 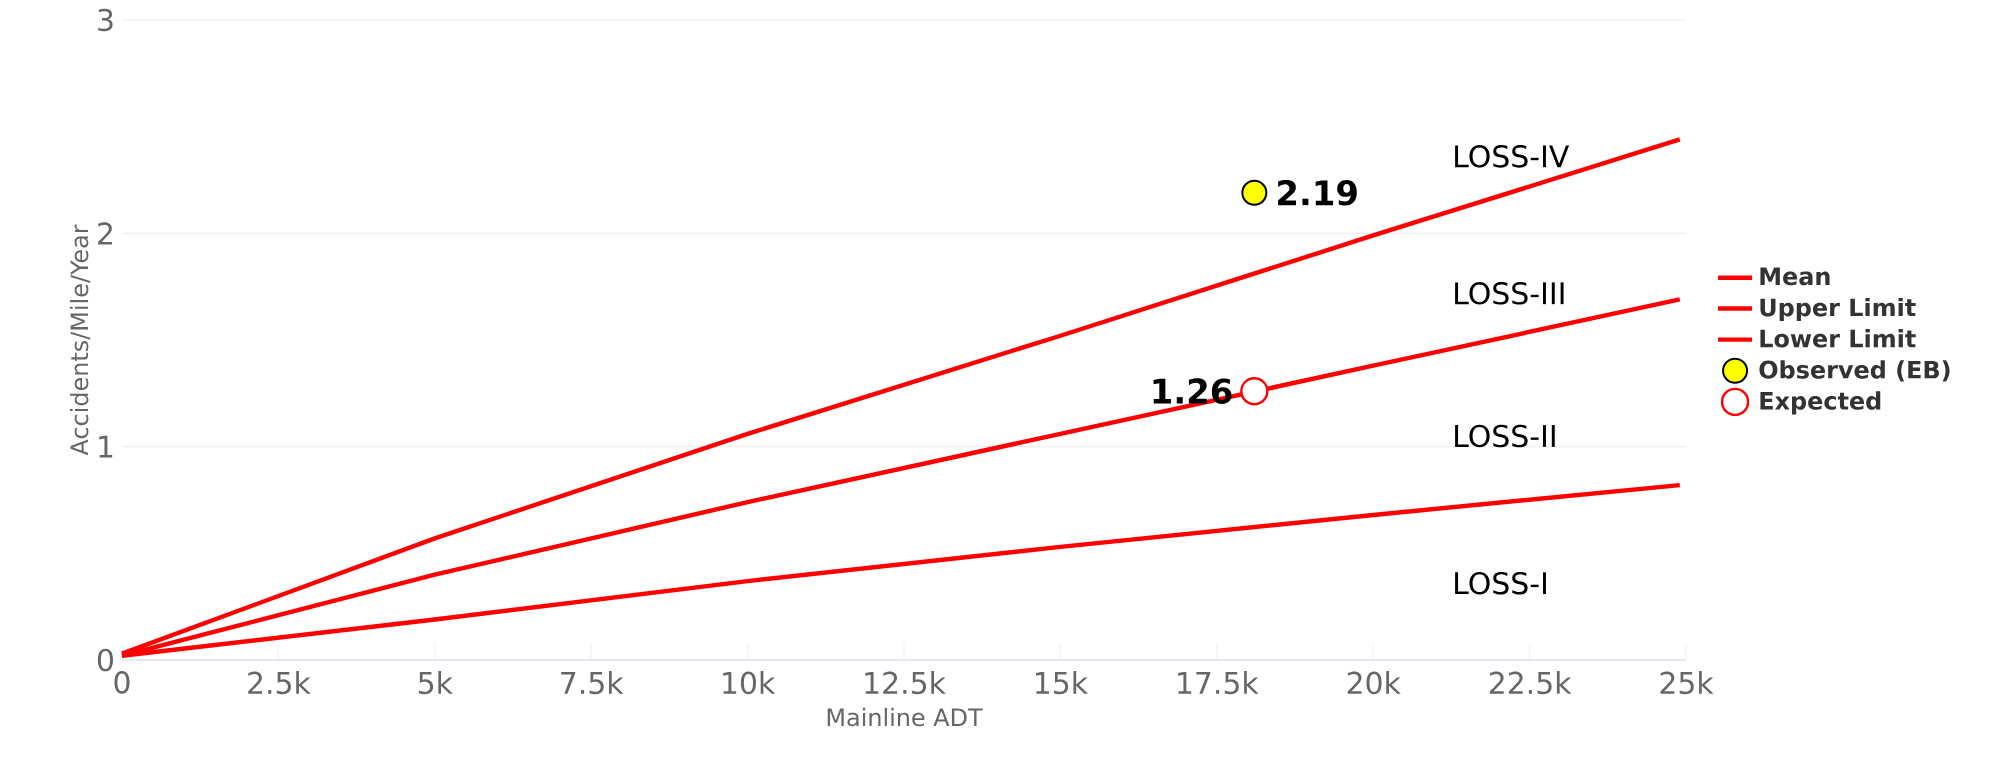 What do you see at coordinates (80, 340) in the screenshot?
I see `y-axis-title: Accidents/Mile/Year` at bounding box center [80, 340].